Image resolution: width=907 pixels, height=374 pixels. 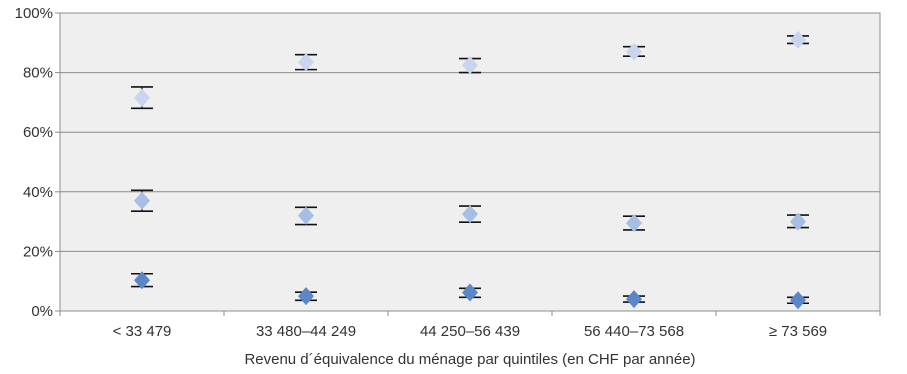 I want to click on y-tick-label: 80%, so click(x=38, y=73).